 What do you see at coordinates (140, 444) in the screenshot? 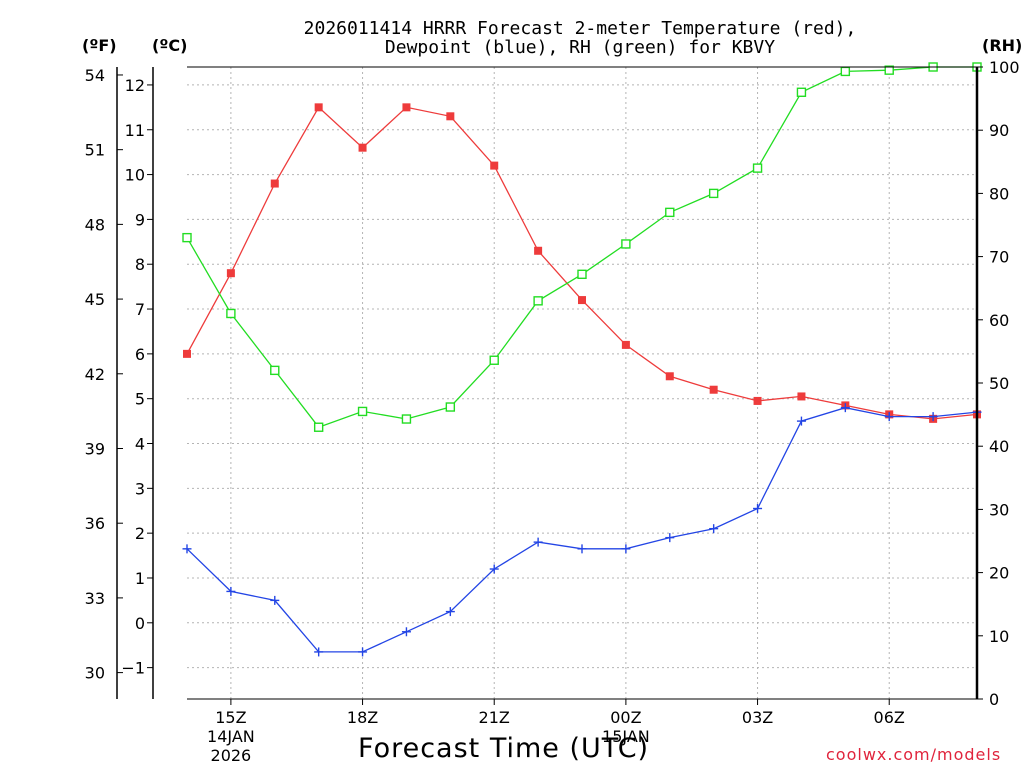
I see `celsius-tick-label: 4` at bounding box center [140, 444].